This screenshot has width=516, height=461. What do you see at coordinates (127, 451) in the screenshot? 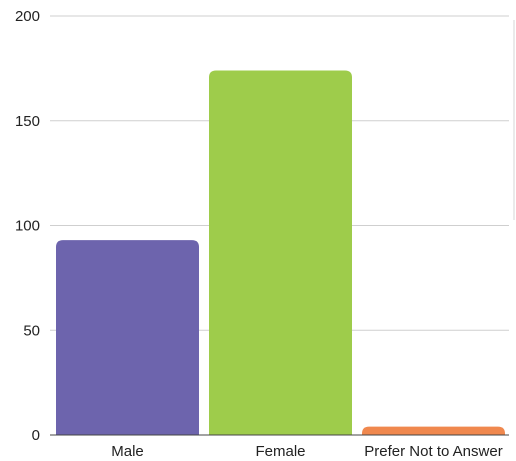
I see `x-category-label: Male` at bounding box center [127, 451].